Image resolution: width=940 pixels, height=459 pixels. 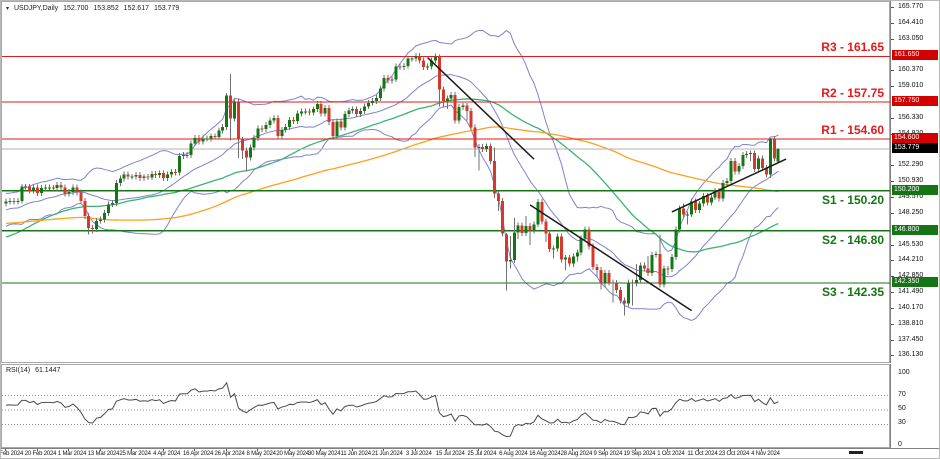 I want to click on price-axis-tick: 163.050, so click(x=911, y=38).